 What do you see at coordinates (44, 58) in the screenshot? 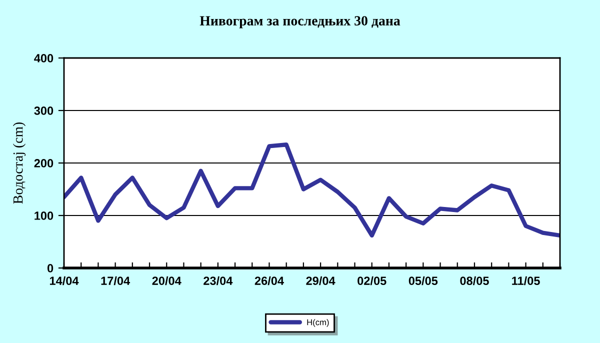
I see `y-tick-label: 400` at bounding box center [44, 58].